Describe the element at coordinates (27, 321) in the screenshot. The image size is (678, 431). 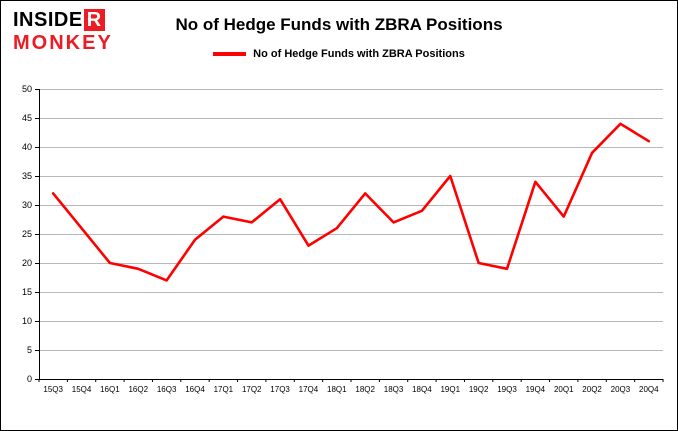
I see `y-tick-label: 10` at that location.